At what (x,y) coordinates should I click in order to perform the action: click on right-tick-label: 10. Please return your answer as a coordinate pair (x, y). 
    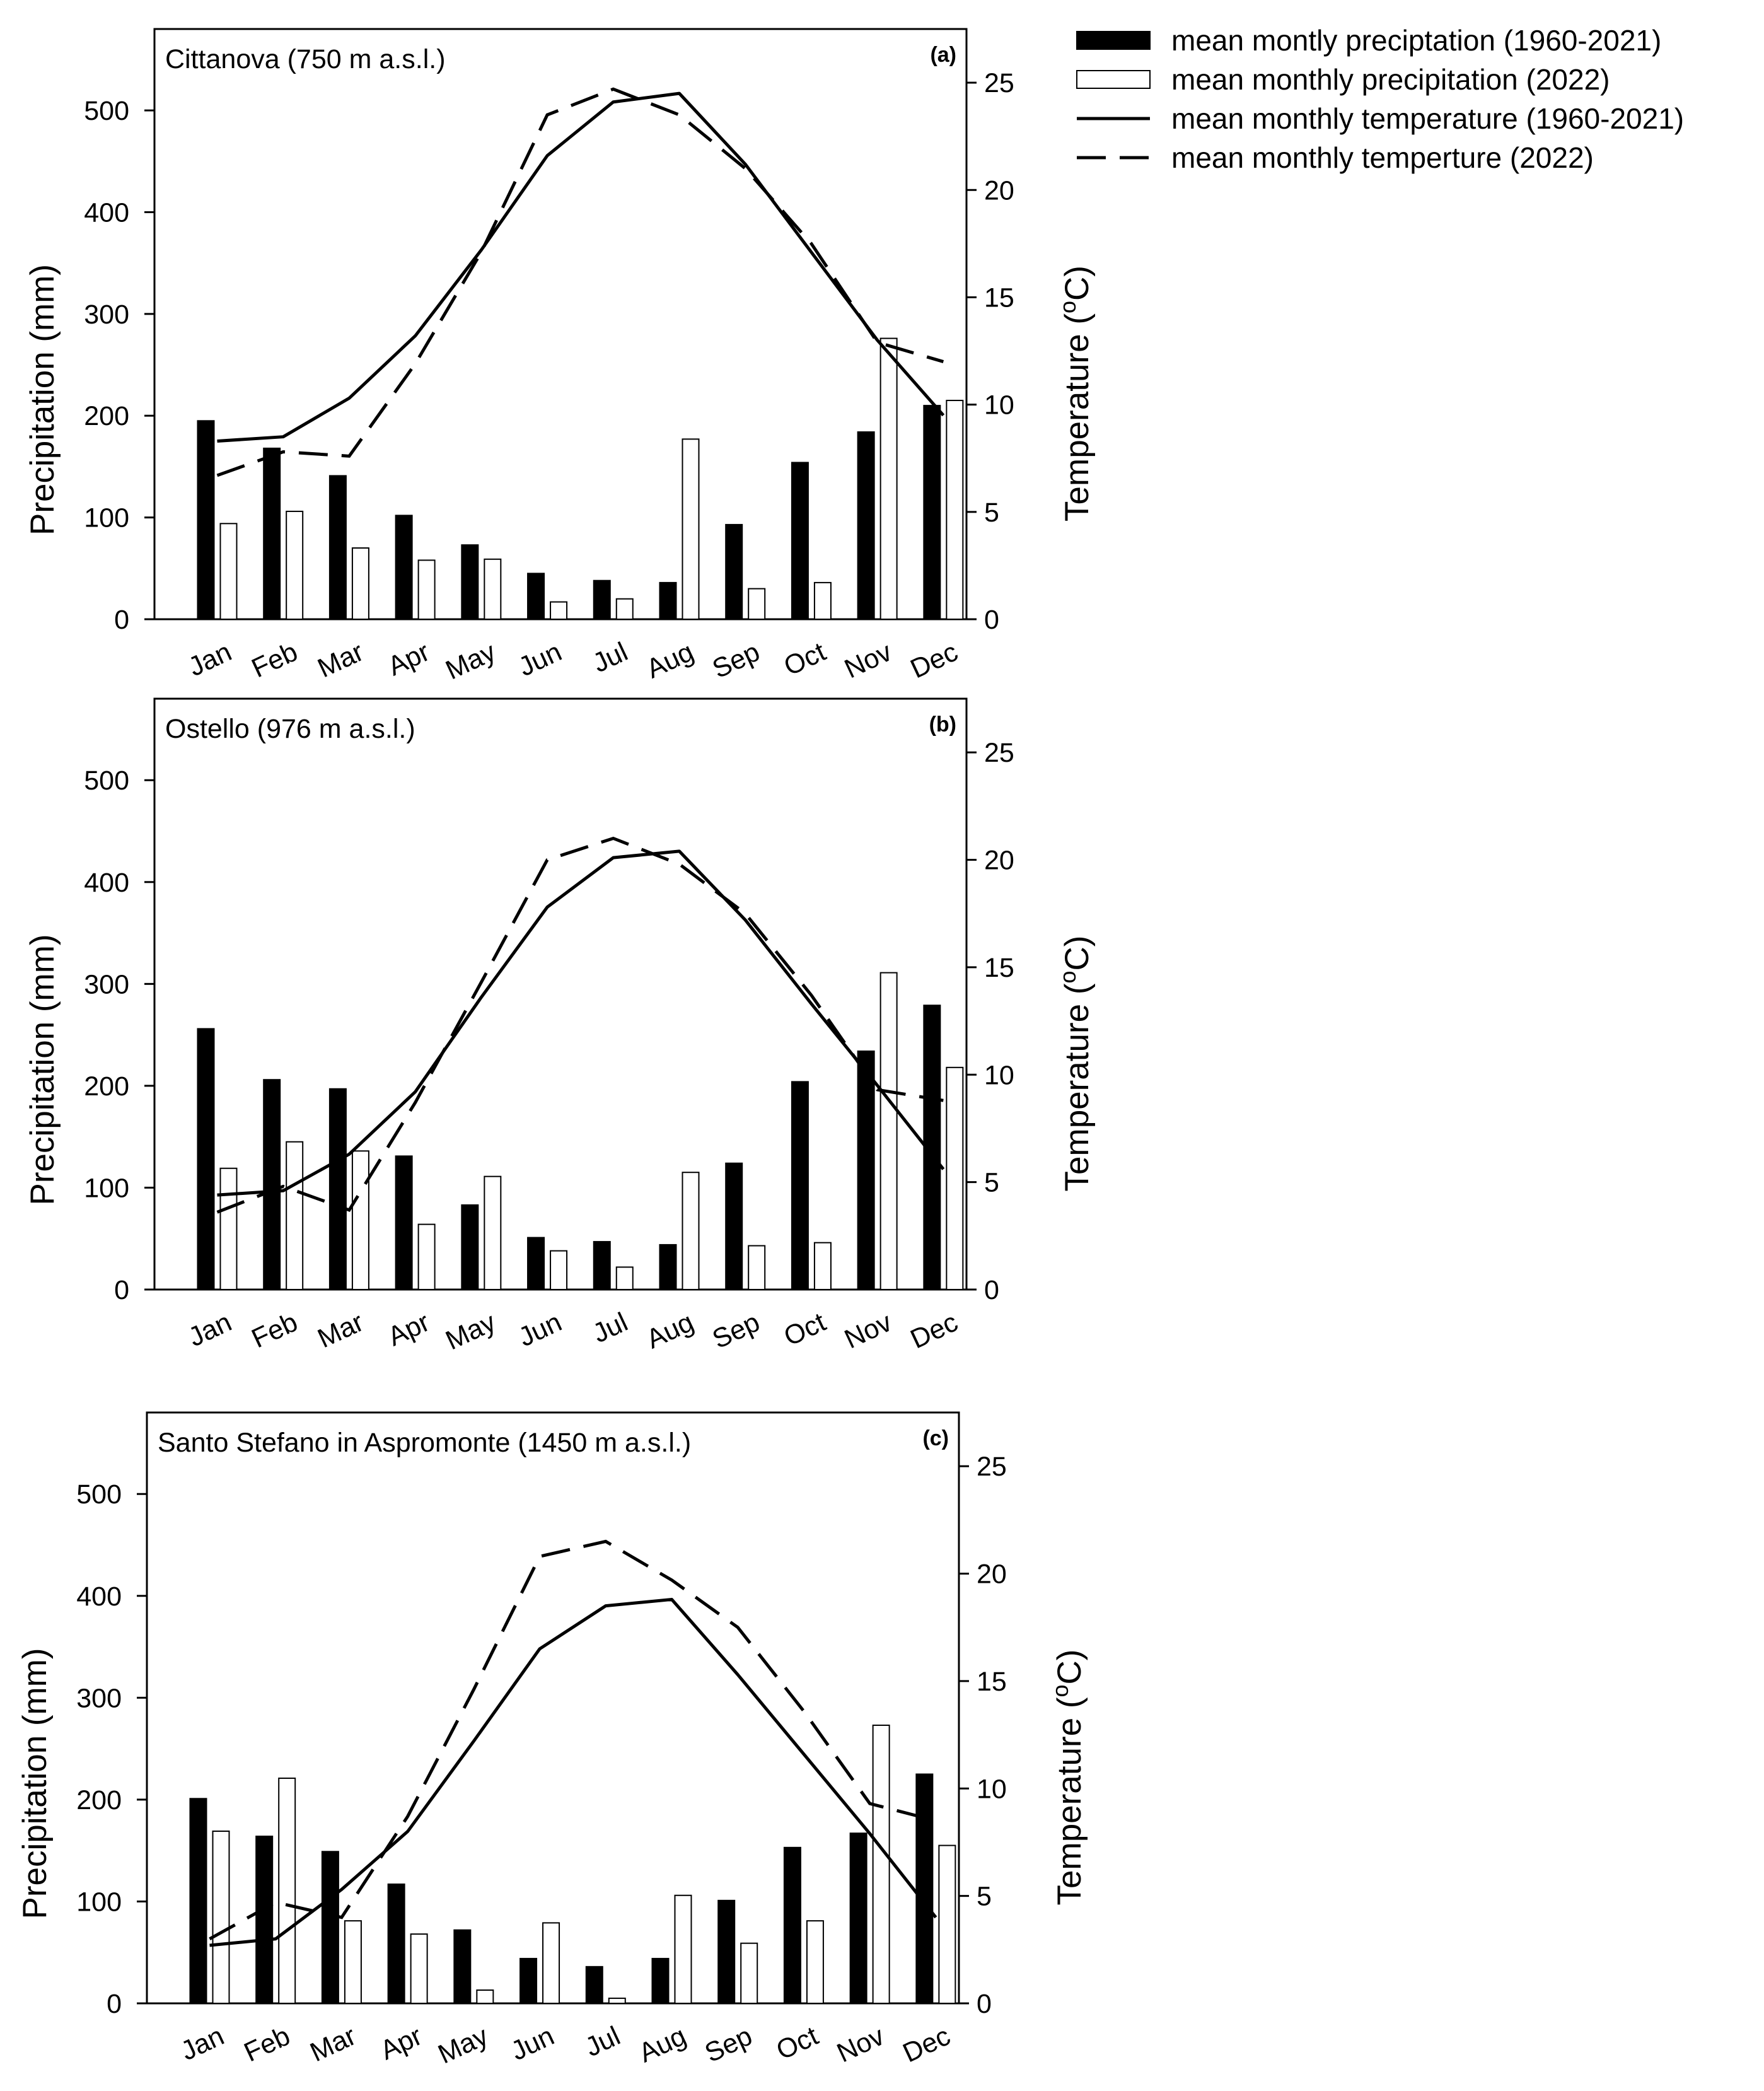
    Looking at the image, I should click on (999, 1075).